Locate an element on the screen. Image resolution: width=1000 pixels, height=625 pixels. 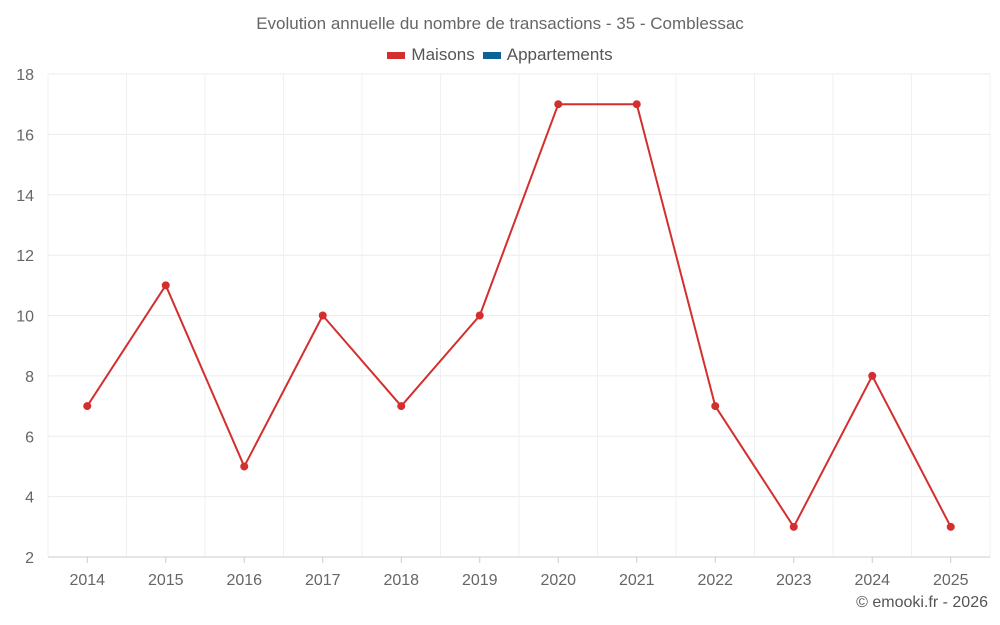
x-tick-label: 2025 is located at coordinates (951, 580).